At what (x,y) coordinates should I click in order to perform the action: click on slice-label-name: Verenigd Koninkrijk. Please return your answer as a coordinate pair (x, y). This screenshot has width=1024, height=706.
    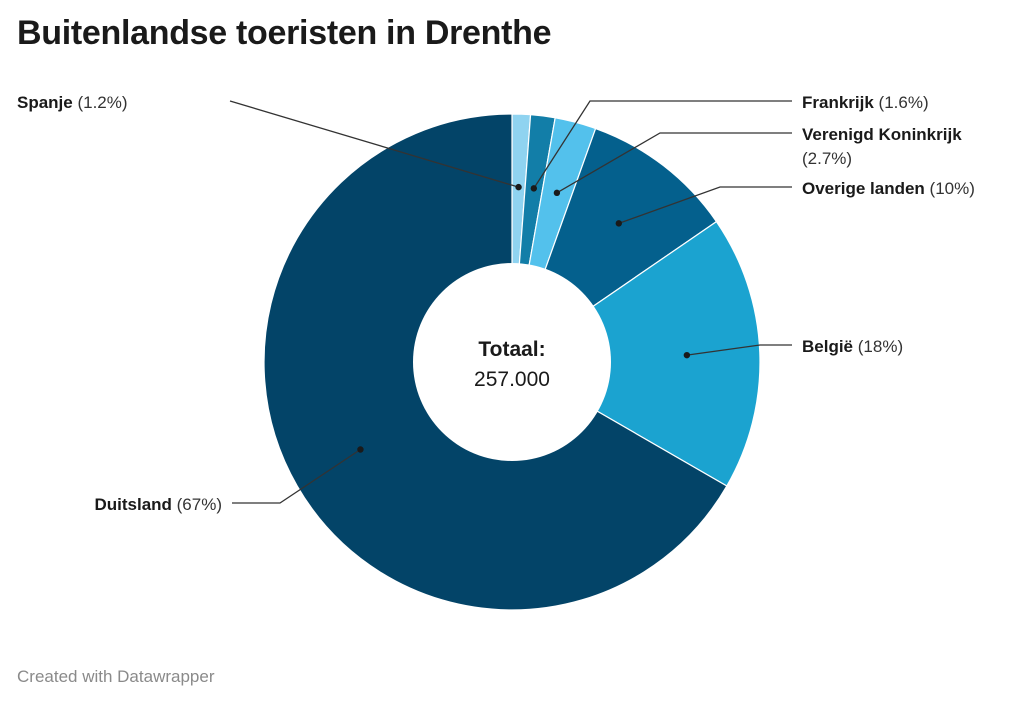
    Looking at the image, I should click on (882, 134).